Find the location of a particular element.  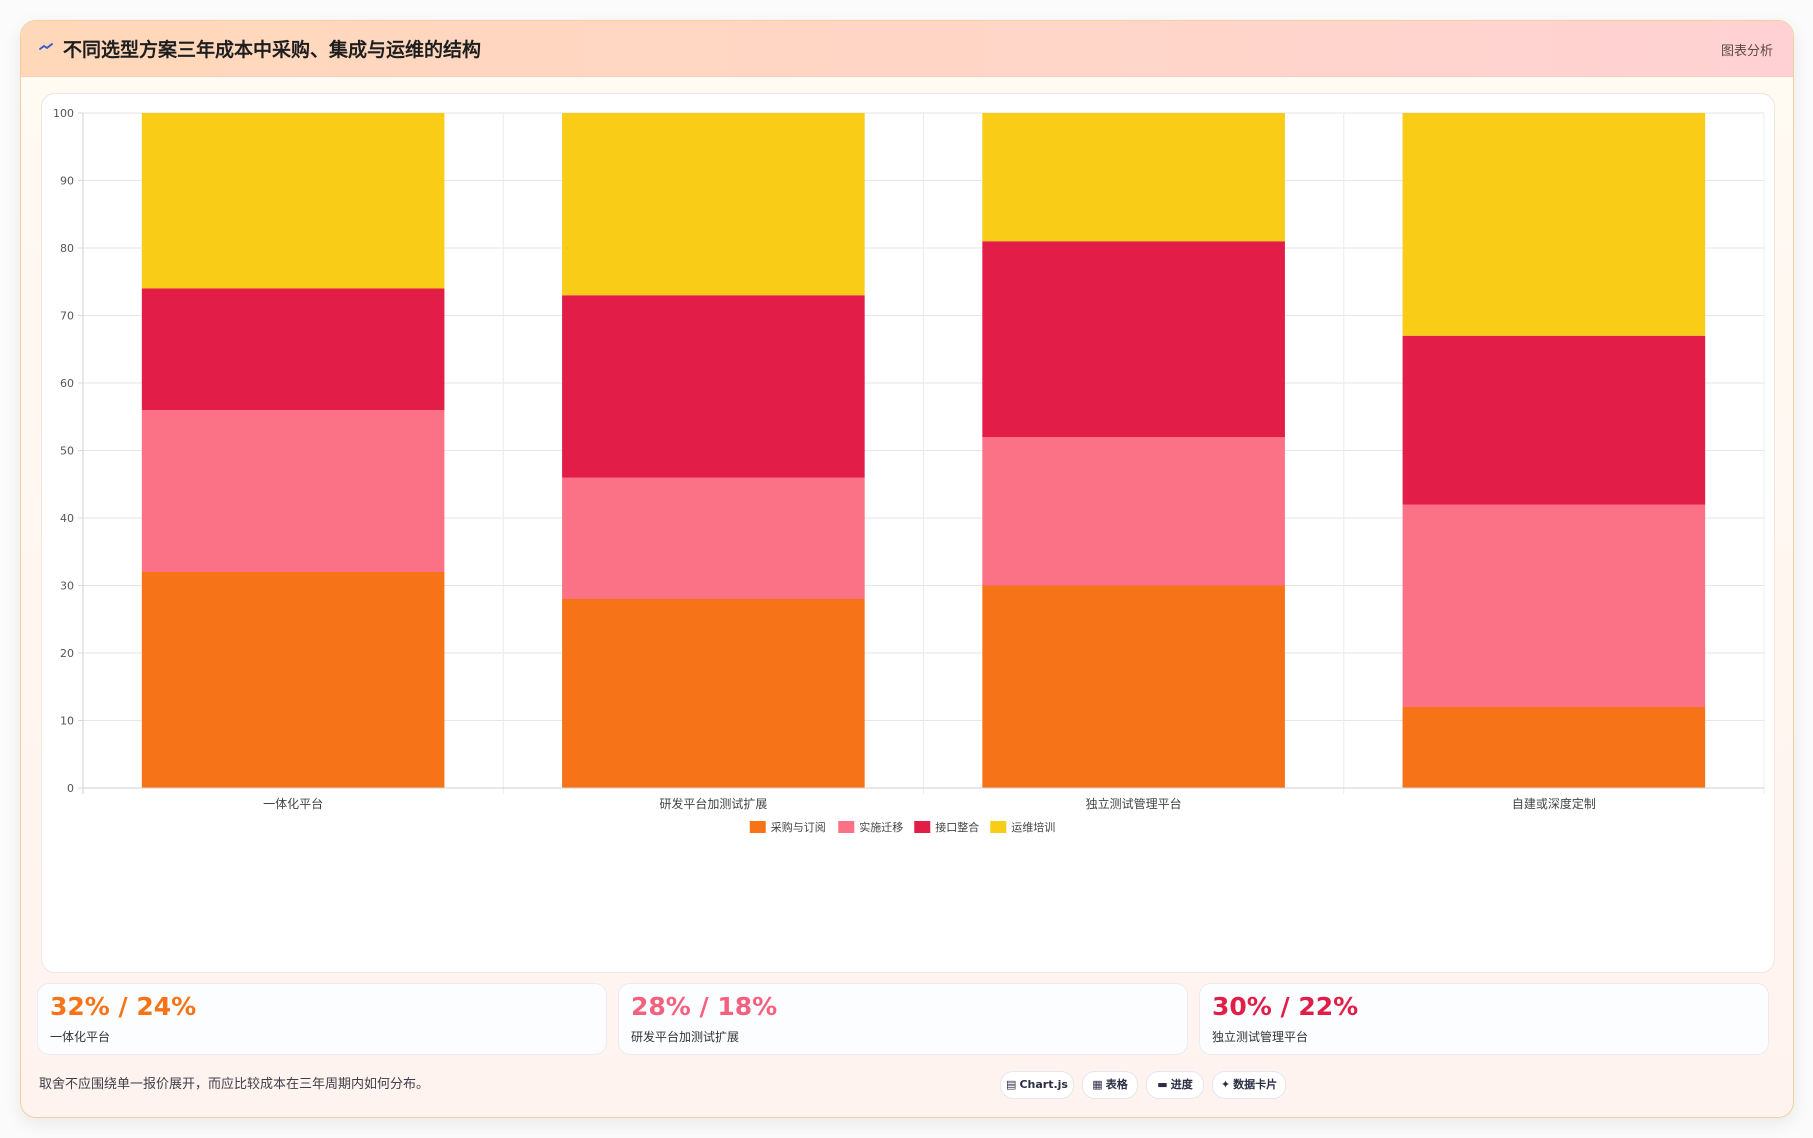

pill-table: ▦ 表格 is located at coordinates (1110, 1085).